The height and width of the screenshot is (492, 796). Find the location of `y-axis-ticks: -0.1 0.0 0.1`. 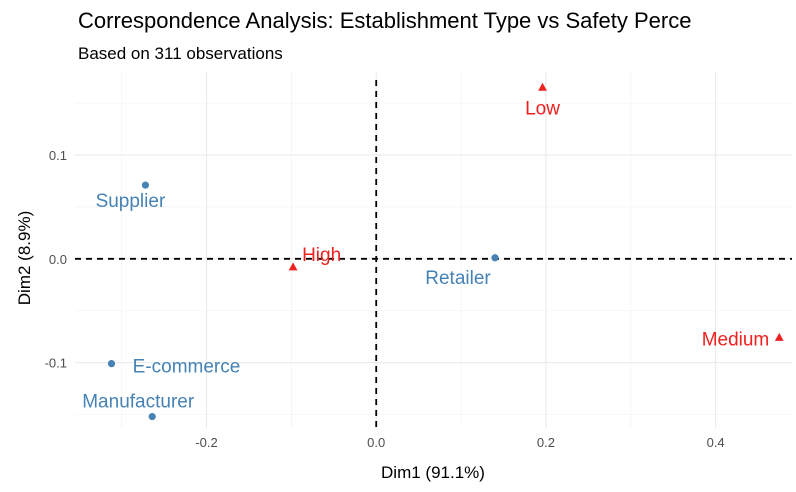

y-axis-ticks: -0.1 0.0 0.1 is located at coordinates (56, 259).